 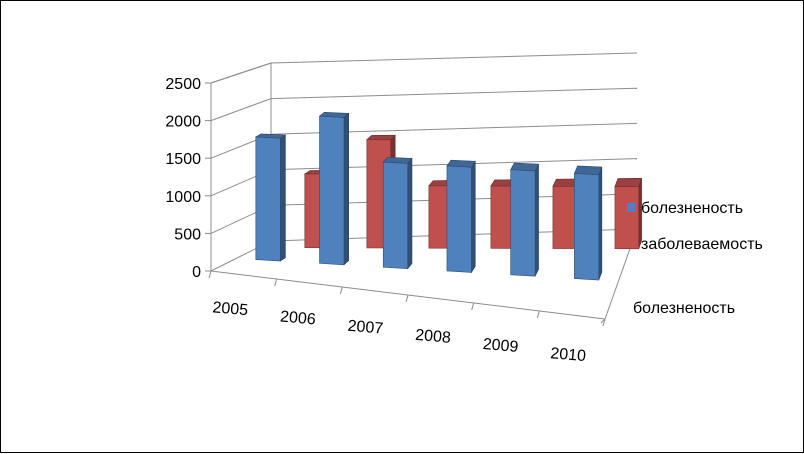 What do you see at coordinates (187, 234) in the screenshot?
I see `y-tick-label: 500` at bounding box center [187, 234].